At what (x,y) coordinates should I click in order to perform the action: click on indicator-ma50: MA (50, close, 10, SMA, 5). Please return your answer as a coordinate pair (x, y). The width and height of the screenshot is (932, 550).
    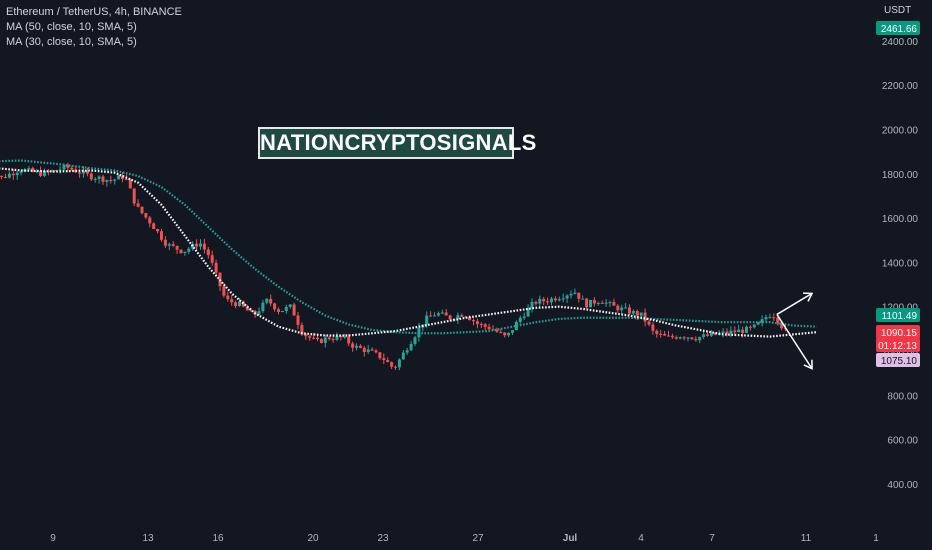
    Looking at the image, I should click on (71, 27).